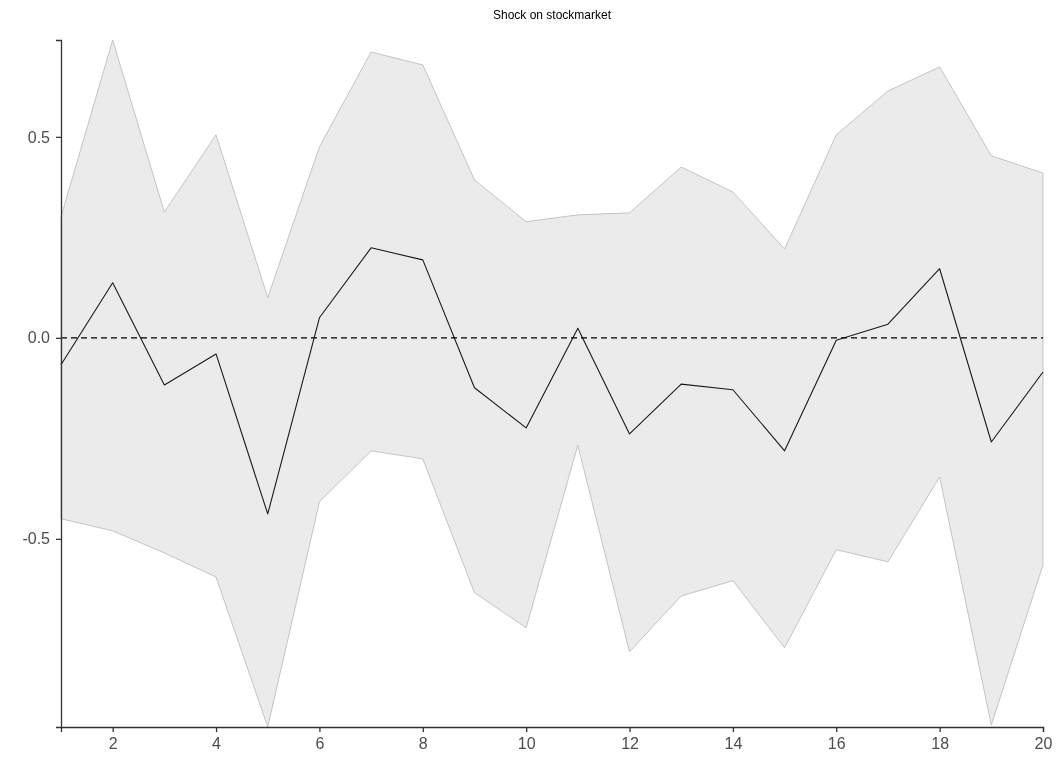  Describe the element at coordinates (320, 744) in the screenshot. I see `x-tick-label: 6` at that location.